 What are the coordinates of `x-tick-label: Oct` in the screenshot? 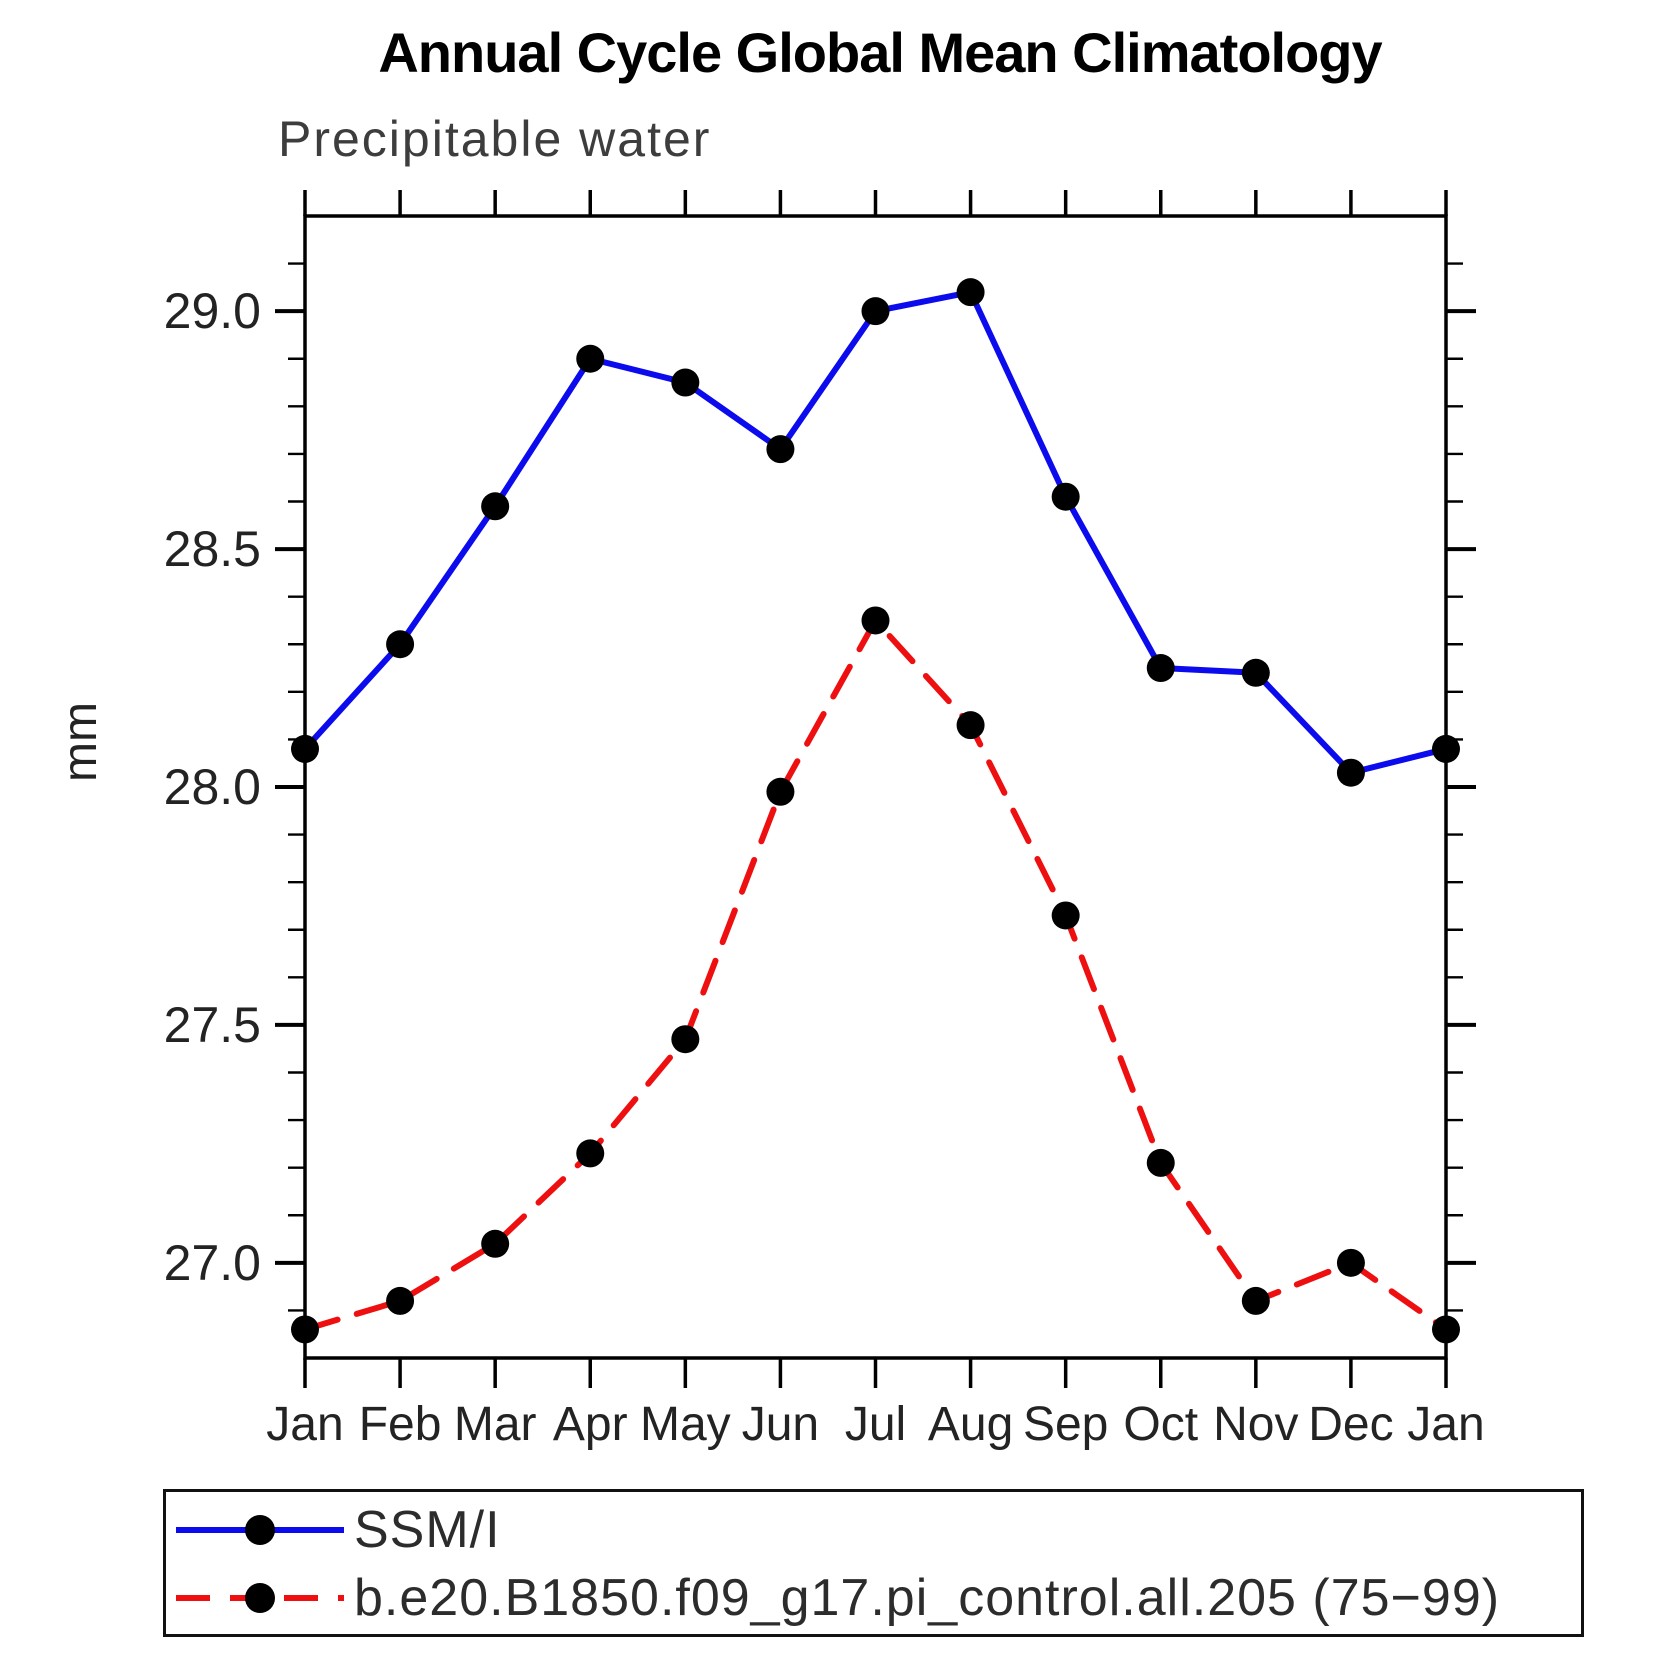 It's located at (1160, 1424).